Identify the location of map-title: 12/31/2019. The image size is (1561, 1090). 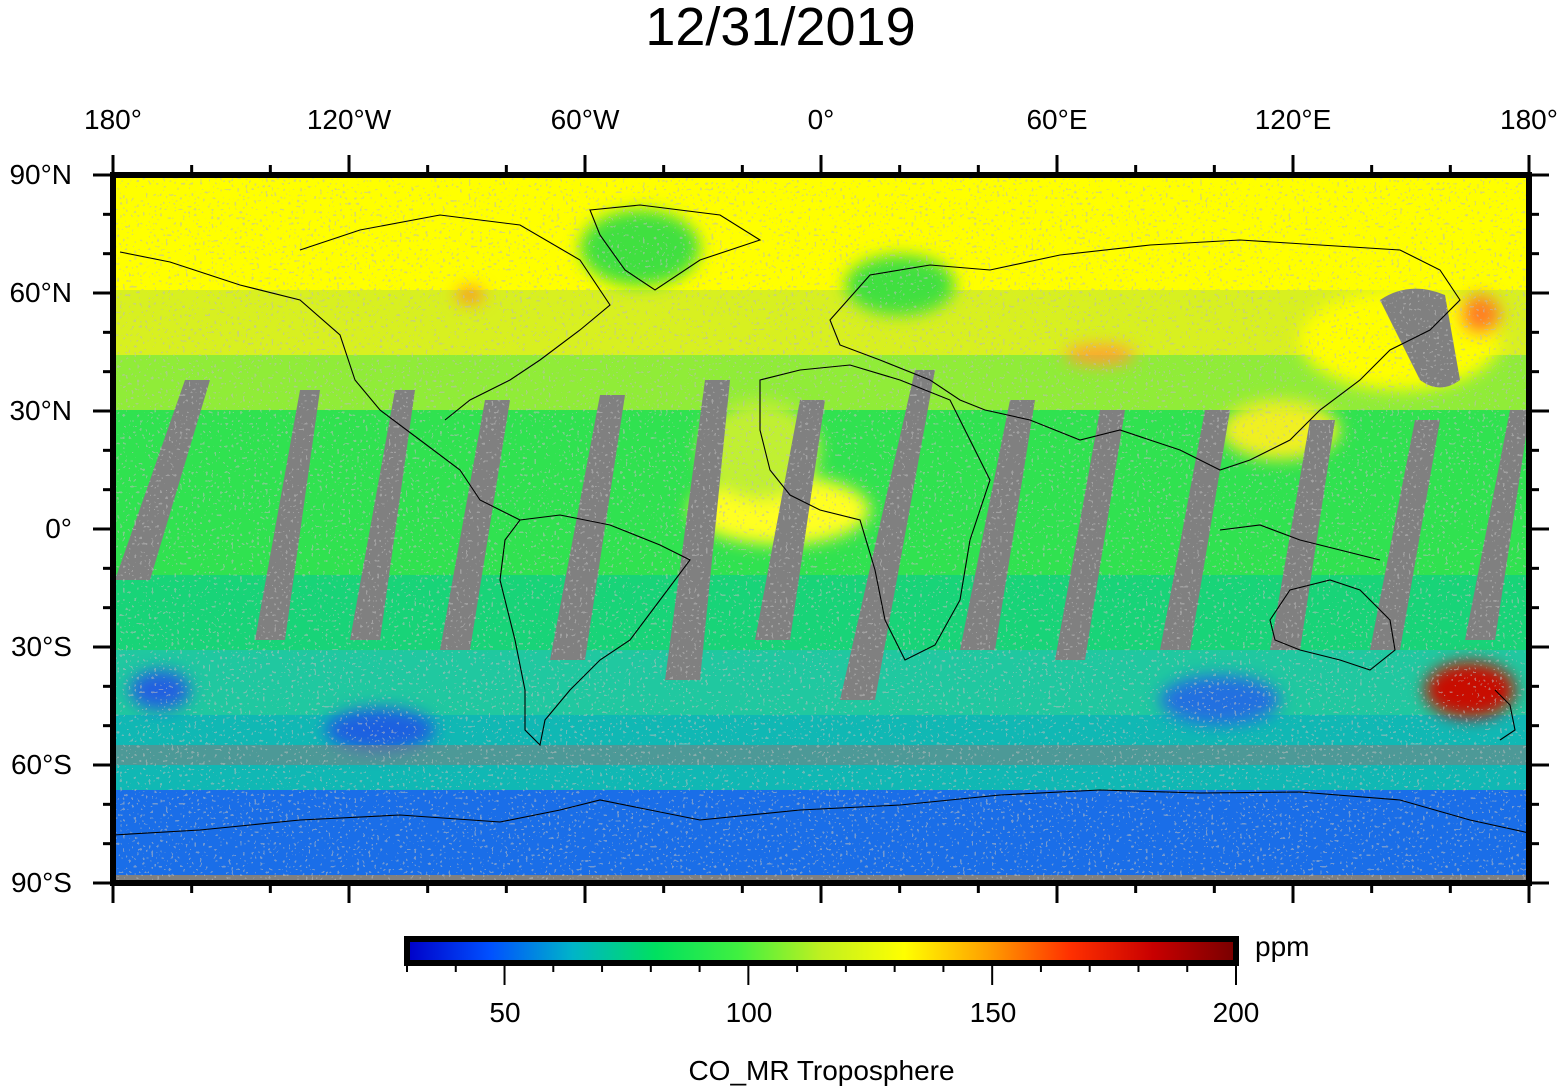
(780, 28).